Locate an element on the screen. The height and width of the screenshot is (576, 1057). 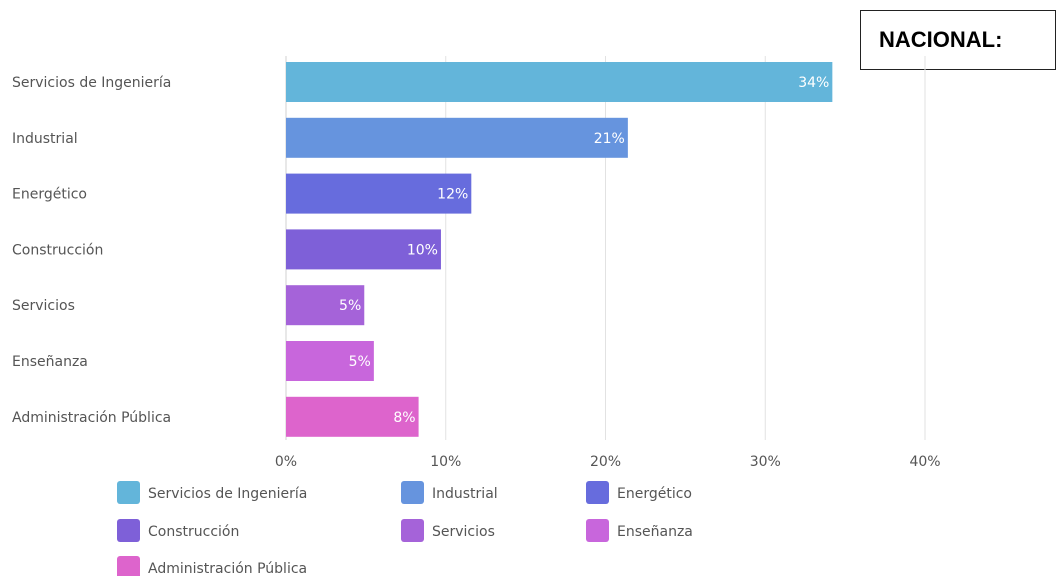
data-label: 34% is located at coordinates (813, 83).